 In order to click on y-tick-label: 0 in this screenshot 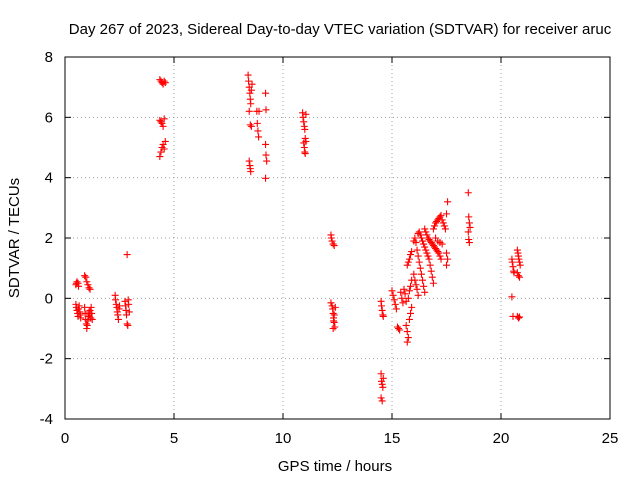, I will do `click(49, 298)`.